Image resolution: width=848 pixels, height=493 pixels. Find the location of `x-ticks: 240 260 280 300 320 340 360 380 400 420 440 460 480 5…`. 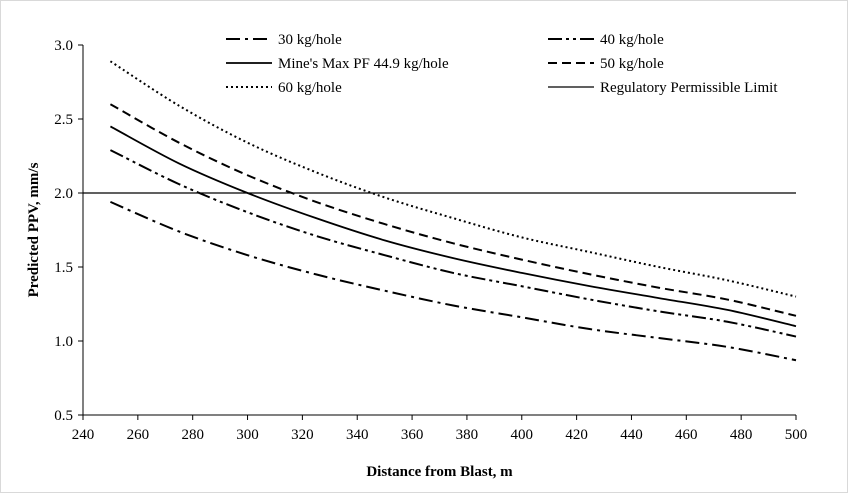

x-ticks: 240 260 280 300 320 340 360 380 400 420 440 460 480 5… is located at coordinates (440, 429).